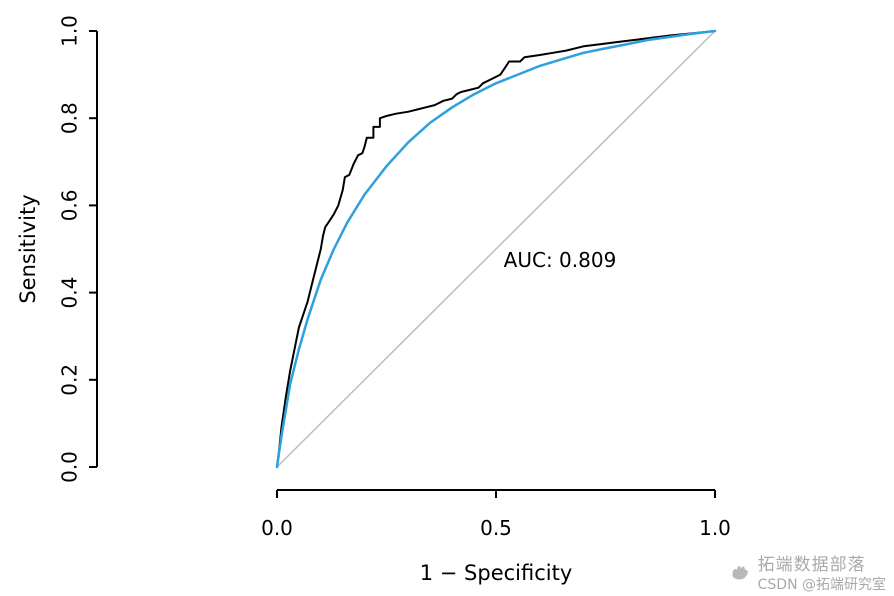 This screenshot has height=596, width=894. I want to click on x-tick-label: 1.0, so click(715, 528).